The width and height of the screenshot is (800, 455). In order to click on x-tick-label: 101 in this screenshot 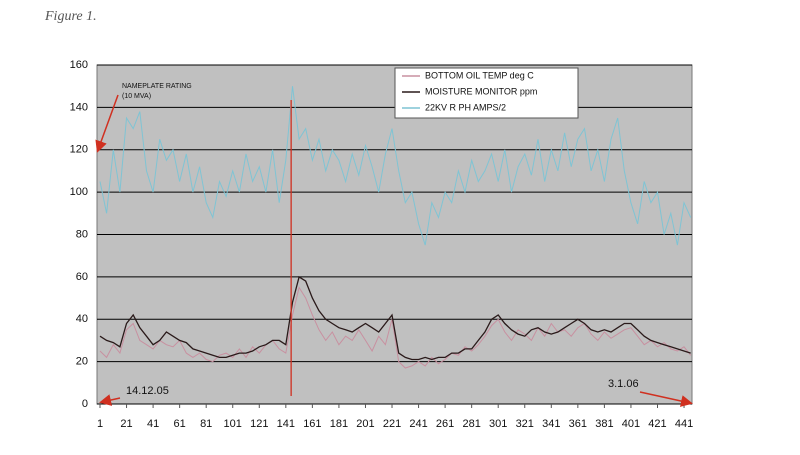, I will do `click(233, 424)`.